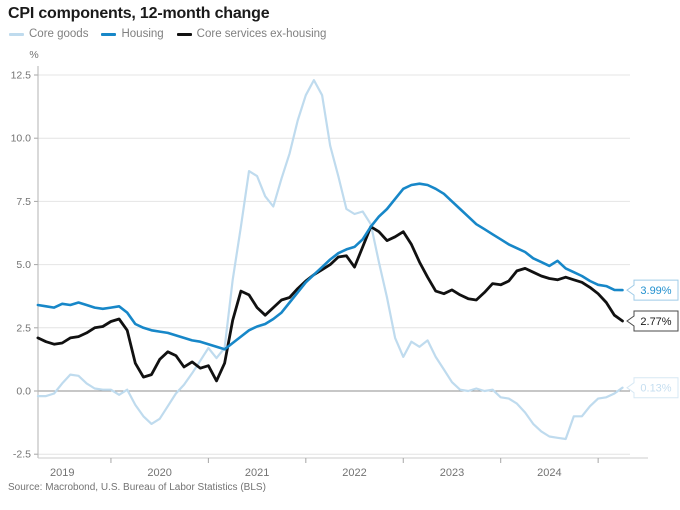 The height and width of the screenshot is (510, 680). I want to click on y-tick-label: 0.0, so click(23, 392).